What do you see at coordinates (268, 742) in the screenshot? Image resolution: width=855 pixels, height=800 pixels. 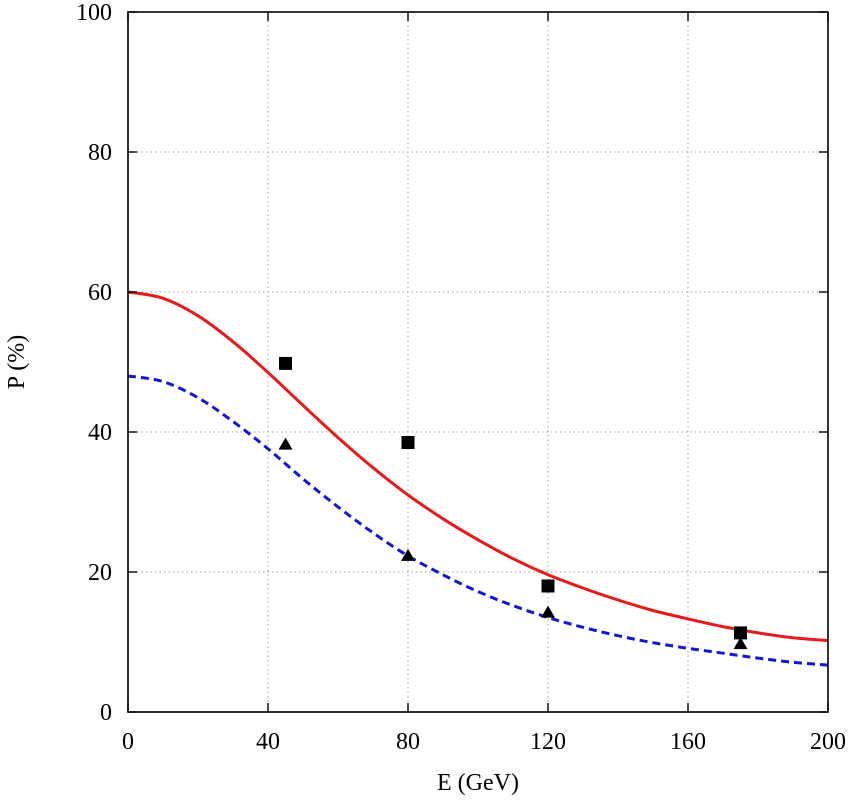 I see `x-tick-label: 40` at bounding box center [268, 742].